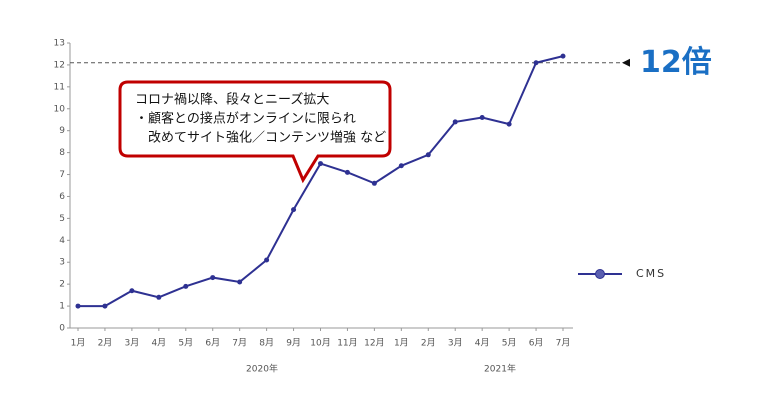 The width and height of the screenshot is (768, 402). Describe the element at coordinates (62, 329) in the screenshot. I see `y-tick-label: 0` at that location.